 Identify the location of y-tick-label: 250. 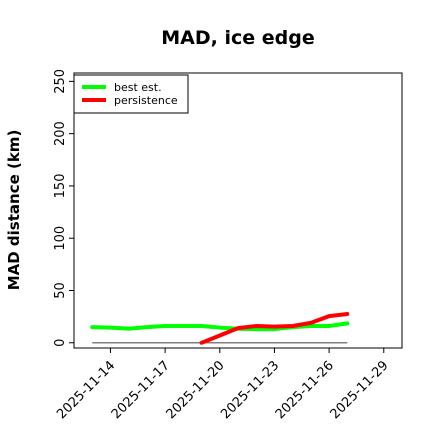
(60, 81).